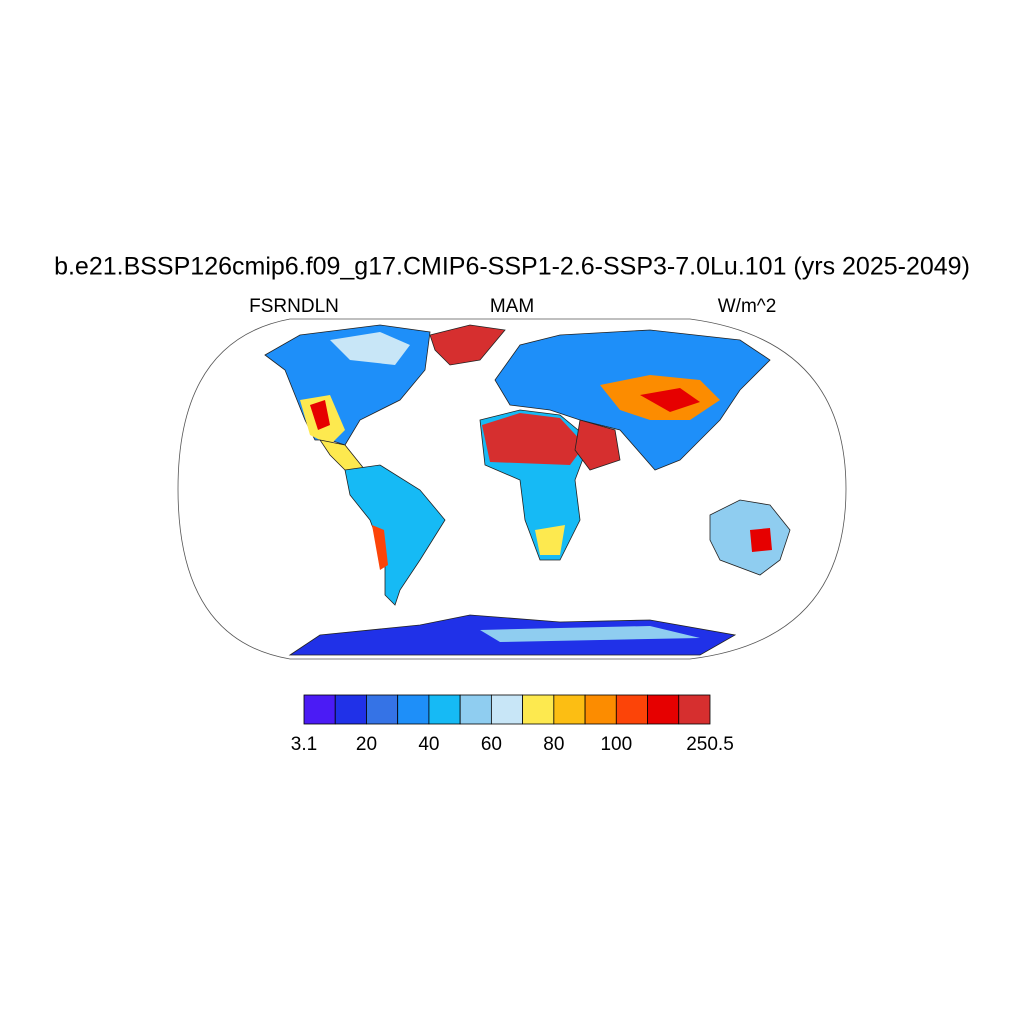 This screenshot has height=1024, width=1024. I want to click on colorbar-label: 20, so click(366, 744).